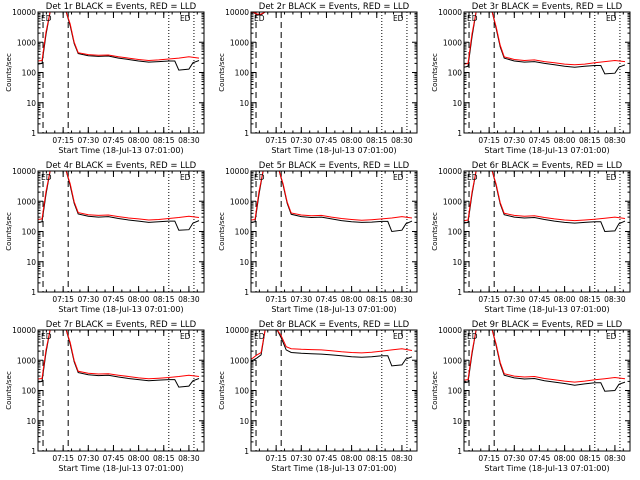 The height and width of the screenshot is (480, 640). What do you see at coordinates (121, 7) in the screenshot?
I see `chart-title: Det 1r BLACK = Events, RED = LLD` at bounding box center [121, 7].